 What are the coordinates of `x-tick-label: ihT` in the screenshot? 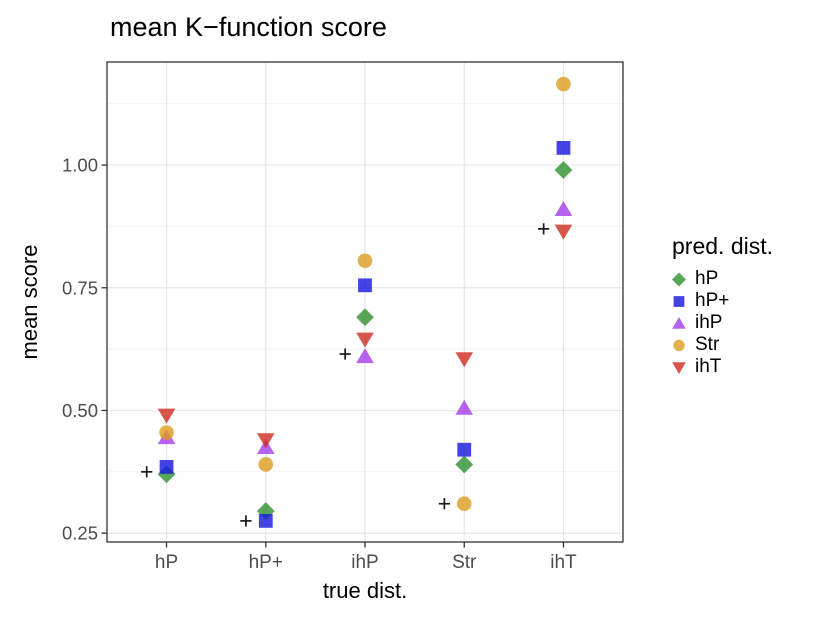 It's located at (563, 562).